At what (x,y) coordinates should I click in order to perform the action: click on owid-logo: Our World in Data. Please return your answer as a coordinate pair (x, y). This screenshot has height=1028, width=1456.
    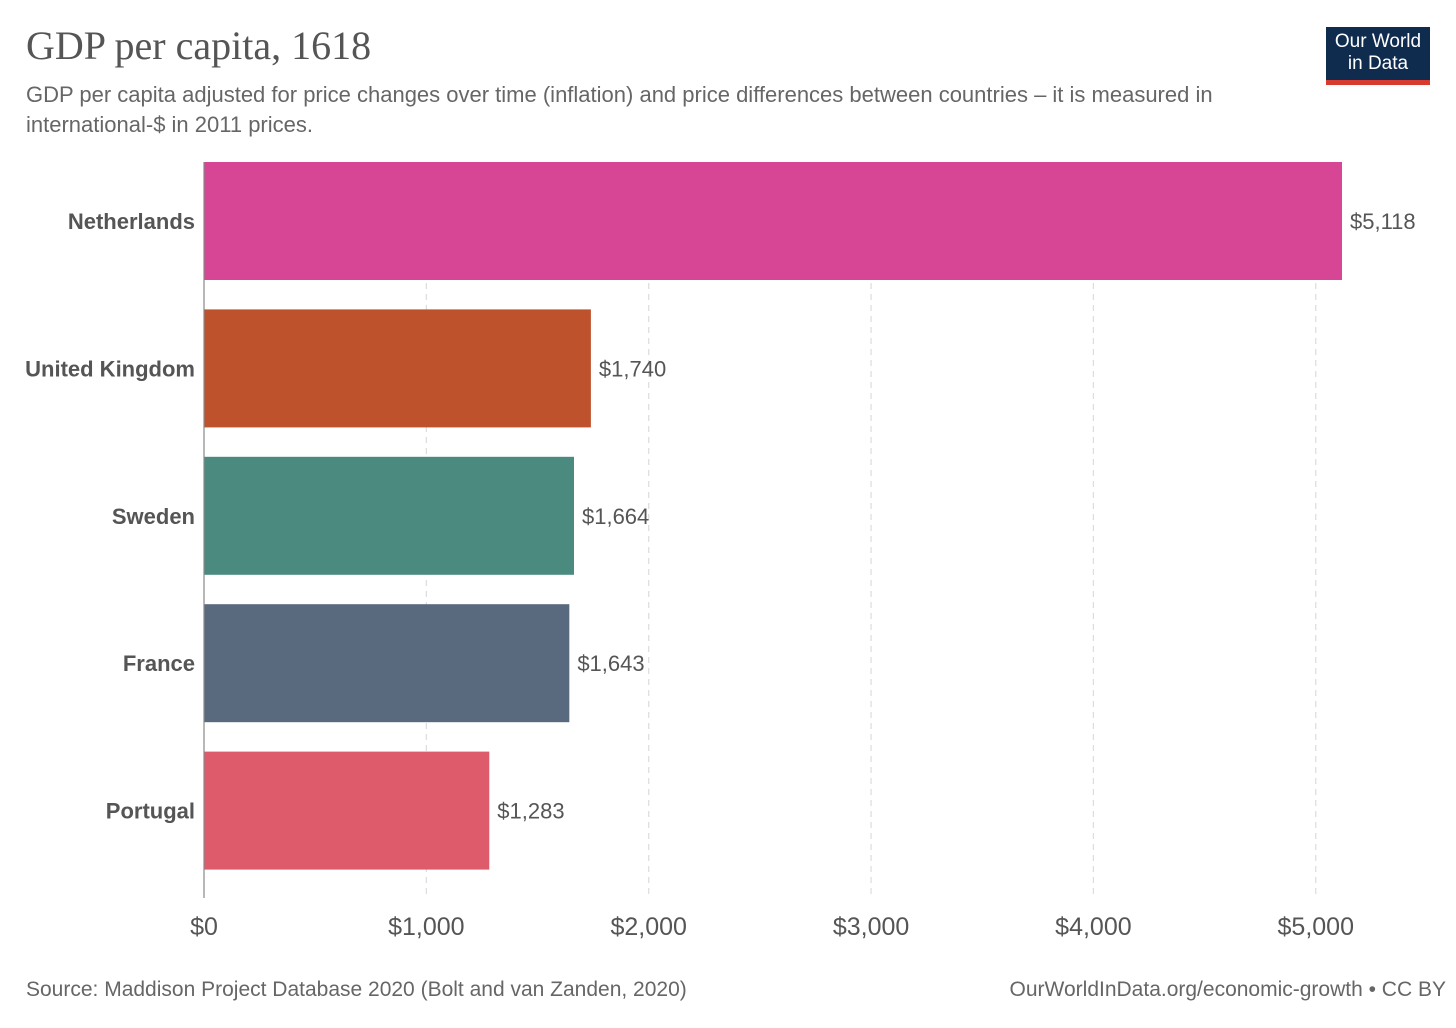
    Looking at the image, I should click on (1378, 56).